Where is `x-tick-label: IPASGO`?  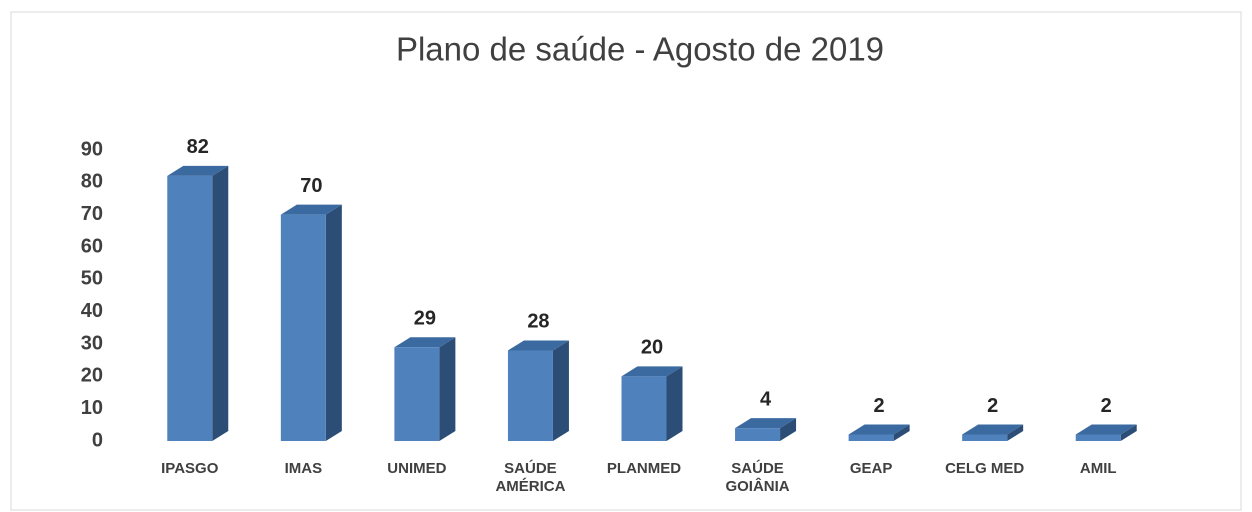
x-tick-label: IPASGO is located at coordinates (190, 468).